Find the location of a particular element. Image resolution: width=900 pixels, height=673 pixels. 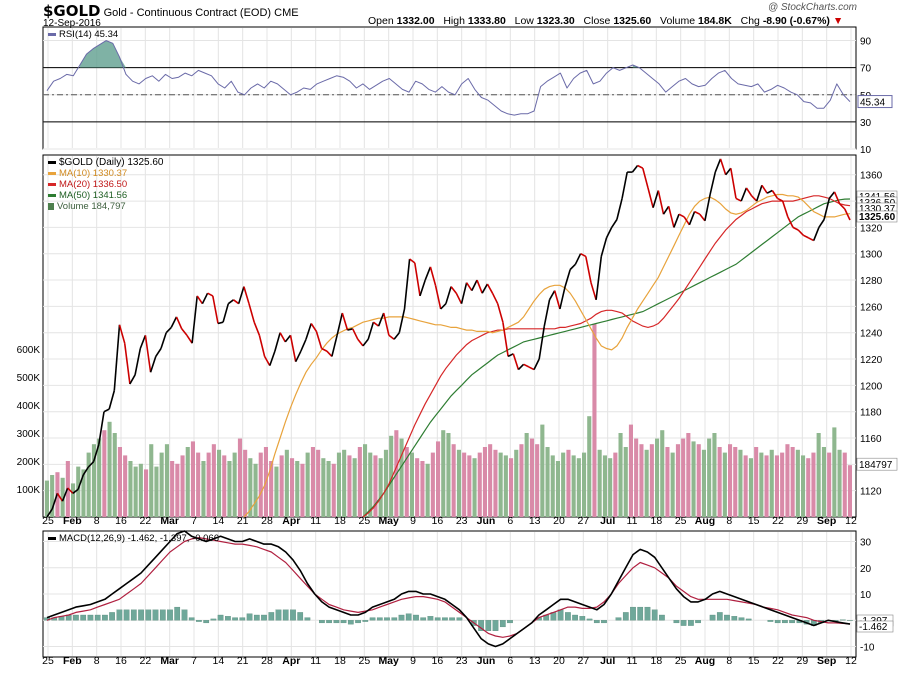

x-axis-tick-label: 15 is located at coordinates (754, 521).